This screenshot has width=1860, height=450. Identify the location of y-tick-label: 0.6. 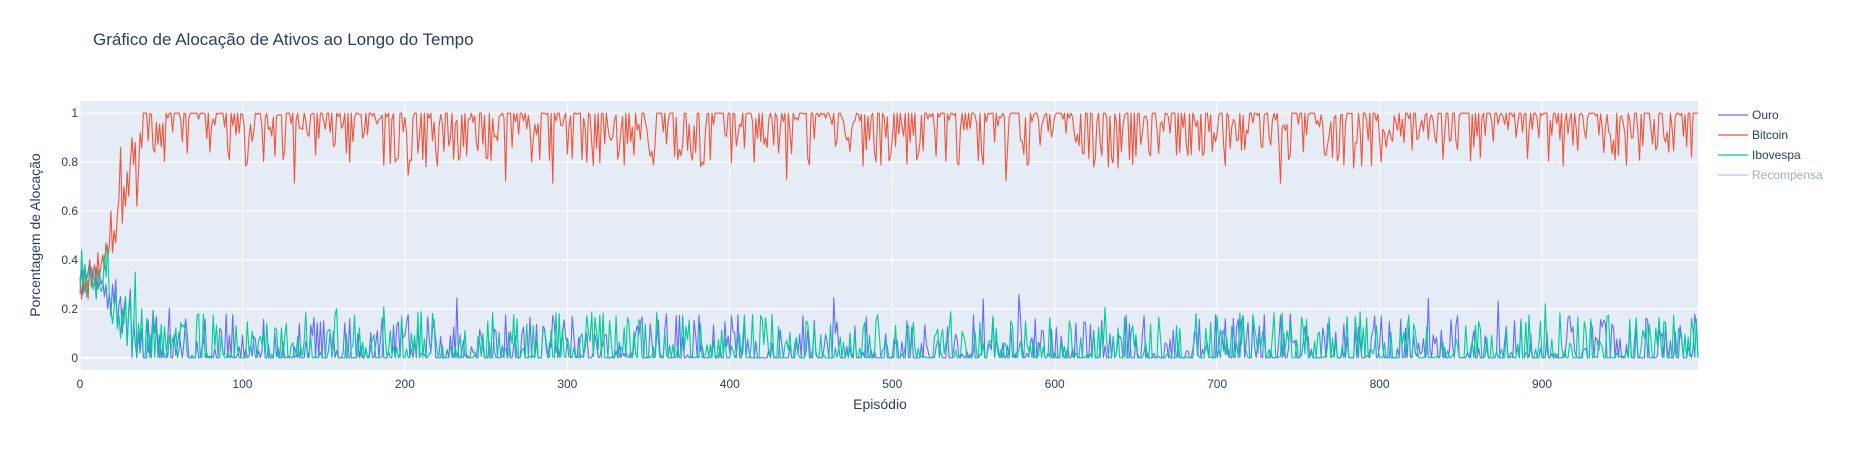
(69, 211).